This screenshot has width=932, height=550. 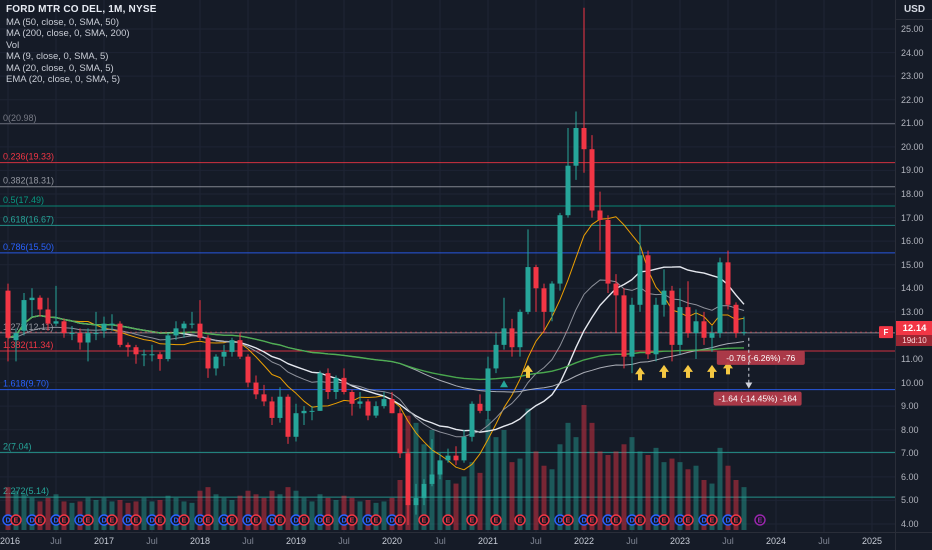 What do you see at coordinates (57, 56) in the screenshot?
I see `legend-indicator-3: MA (9, close, 0, SMA, 5)` at bounding box center [57, 56].